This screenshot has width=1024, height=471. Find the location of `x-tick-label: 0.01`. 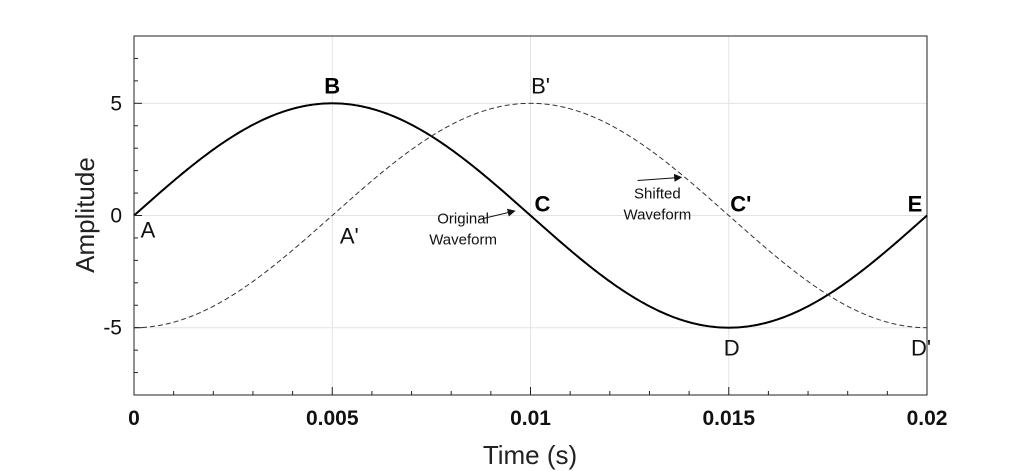

x-tick-label: 0.01 is located at coordinates (530, 418).